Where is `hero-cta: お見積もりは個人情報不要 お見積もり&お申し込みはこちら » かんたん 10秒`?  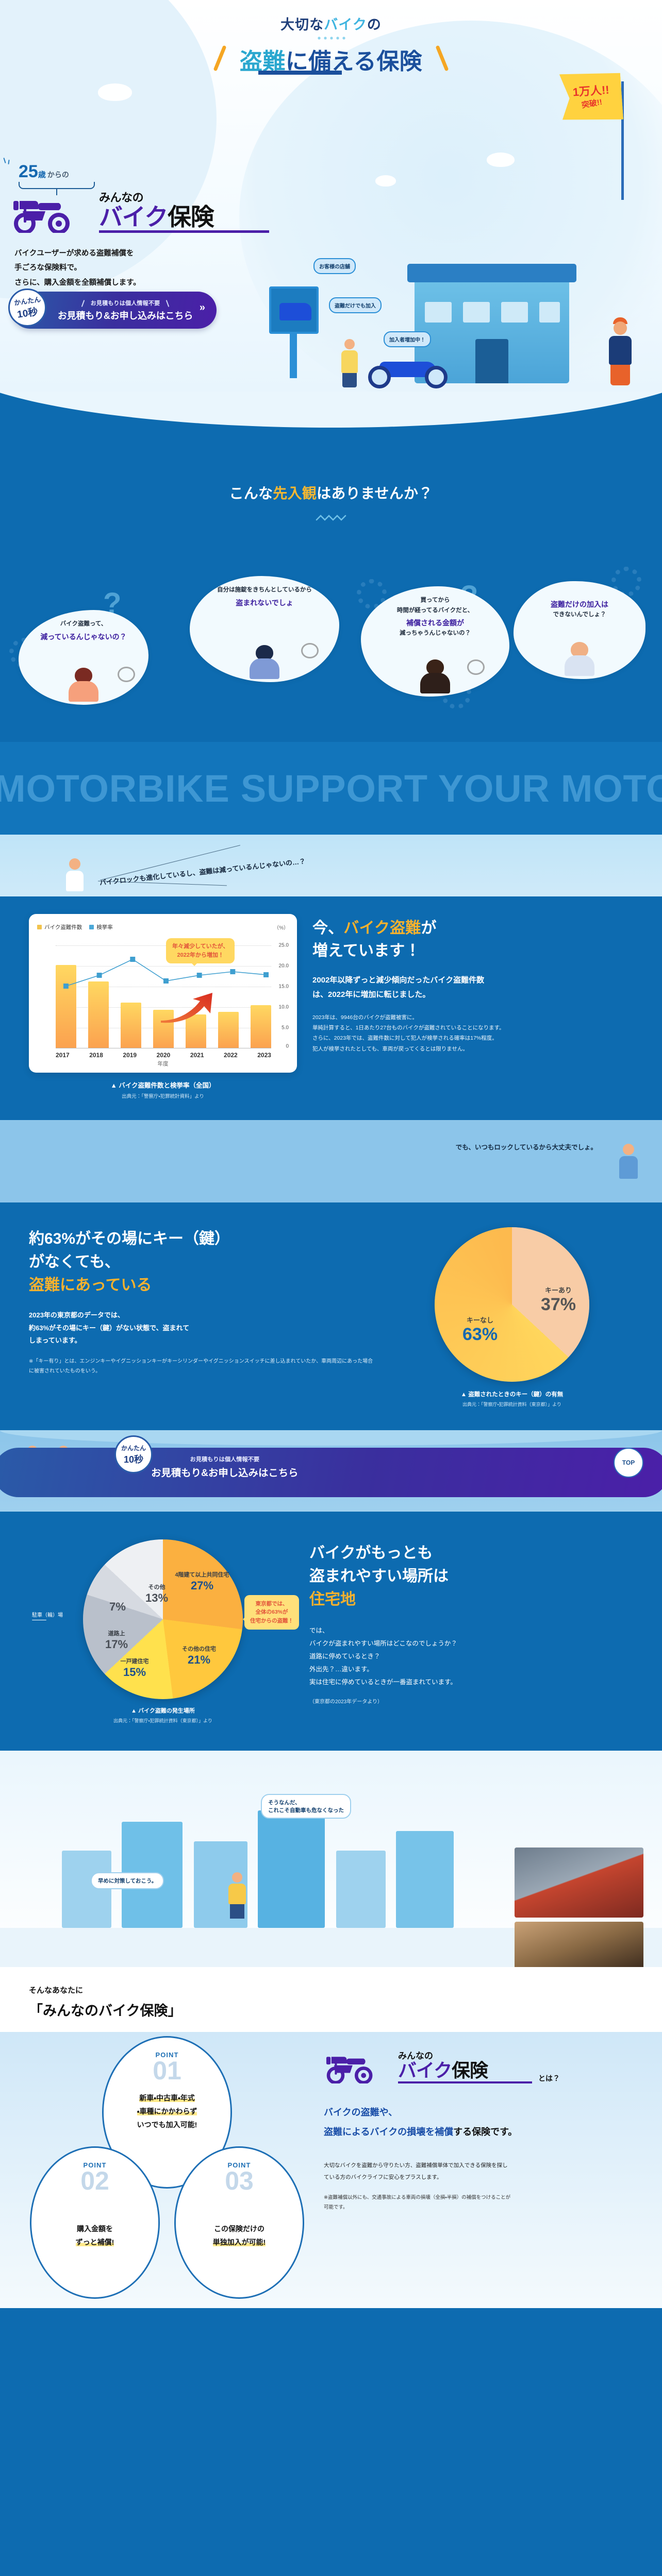 hero-cta: お見積もりは個人情報不要 お見積もり&お申し込みはこちら » かんたん 10秒 is located at coordinates (112, 309).